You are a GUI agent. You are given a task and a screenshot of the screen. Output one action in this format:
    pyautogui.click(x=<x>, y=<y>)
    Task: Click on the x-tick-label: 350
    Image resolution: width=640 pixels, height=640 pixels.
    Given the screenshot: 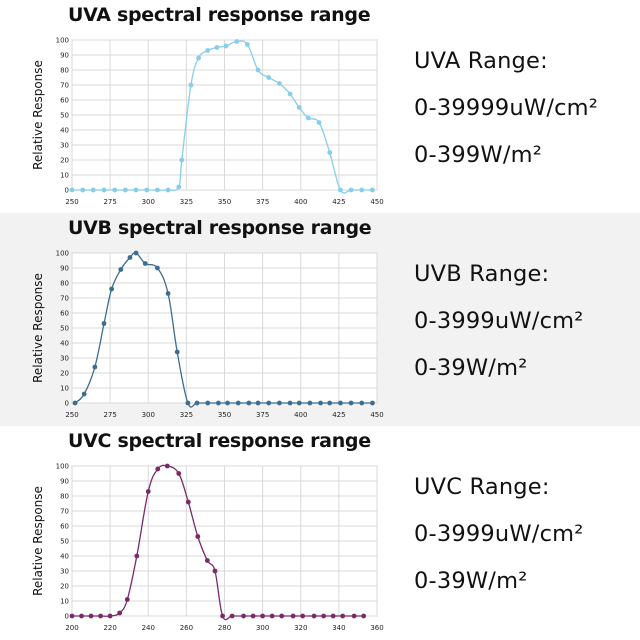 What is the action you would take?
    pyautogui.click(x=224, y=415)
    